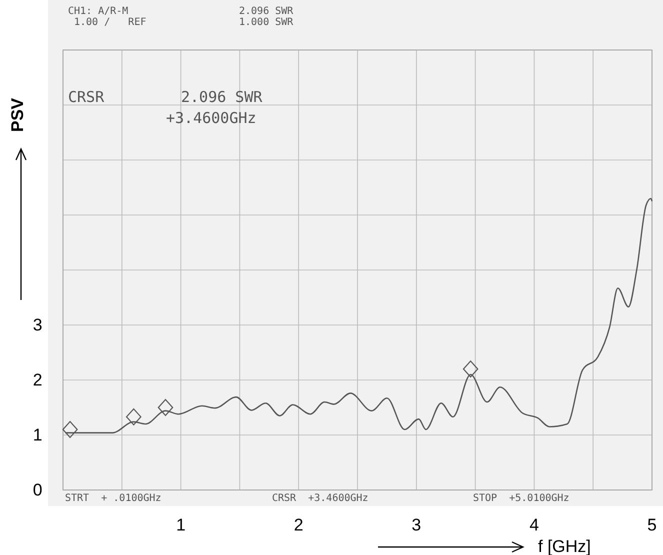 The height and width of the screenshot is (555, 663). What do you see at coordinates (110, 22) in the screenshot?
I see `text: 1.00 / REF` at bounding box center [110, 22].